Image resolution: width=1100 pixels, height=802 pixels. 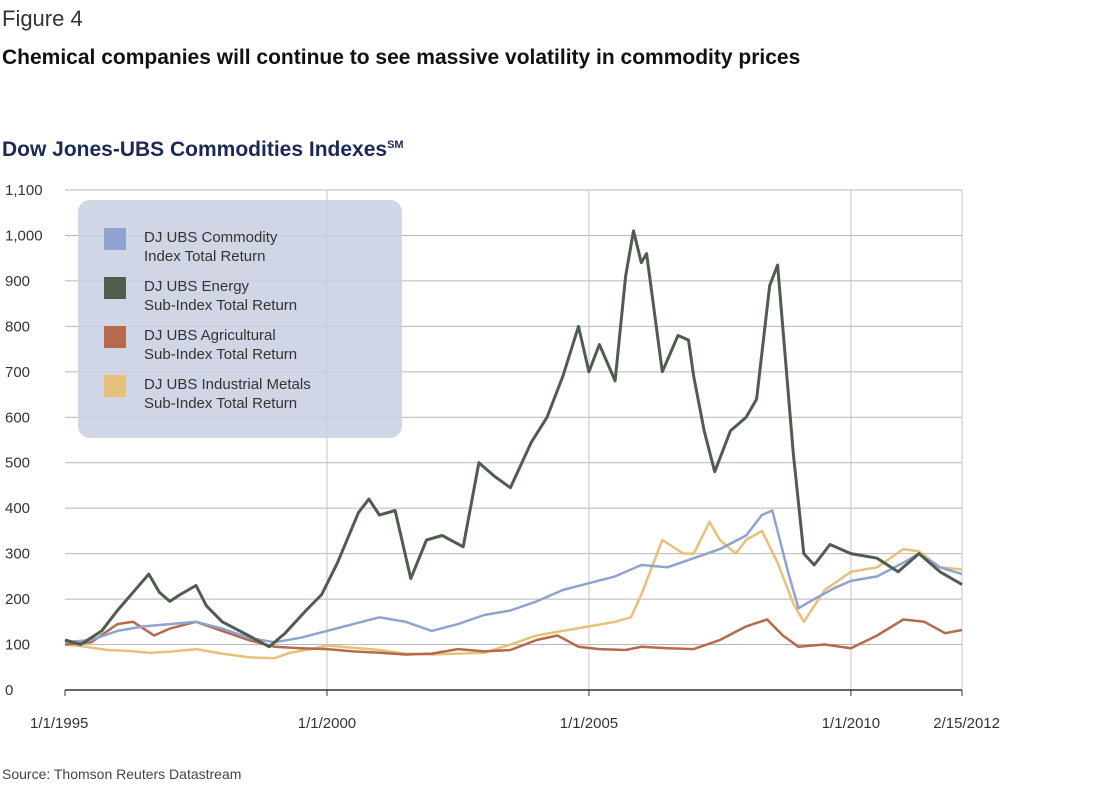 What do you see at coordinates (327, 723) in the screenshot?
I see `x-tick-label: 1/1/2000` at bounding box center [327, 723].